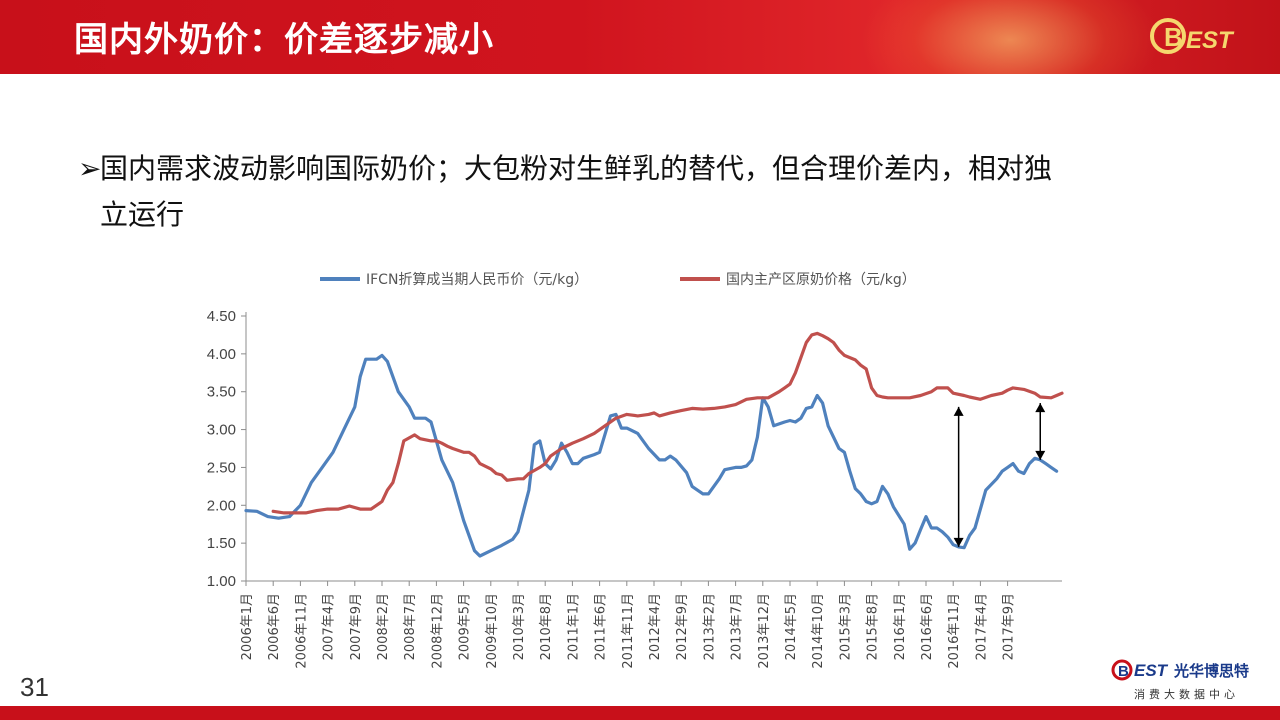 Image resolution: width=1280 pixels, height=720 pixels. What do you see at coordinates (142, 214) in the screenshot?
I see `bullet-line-2: 立运行` at bounding box center [142, 214].